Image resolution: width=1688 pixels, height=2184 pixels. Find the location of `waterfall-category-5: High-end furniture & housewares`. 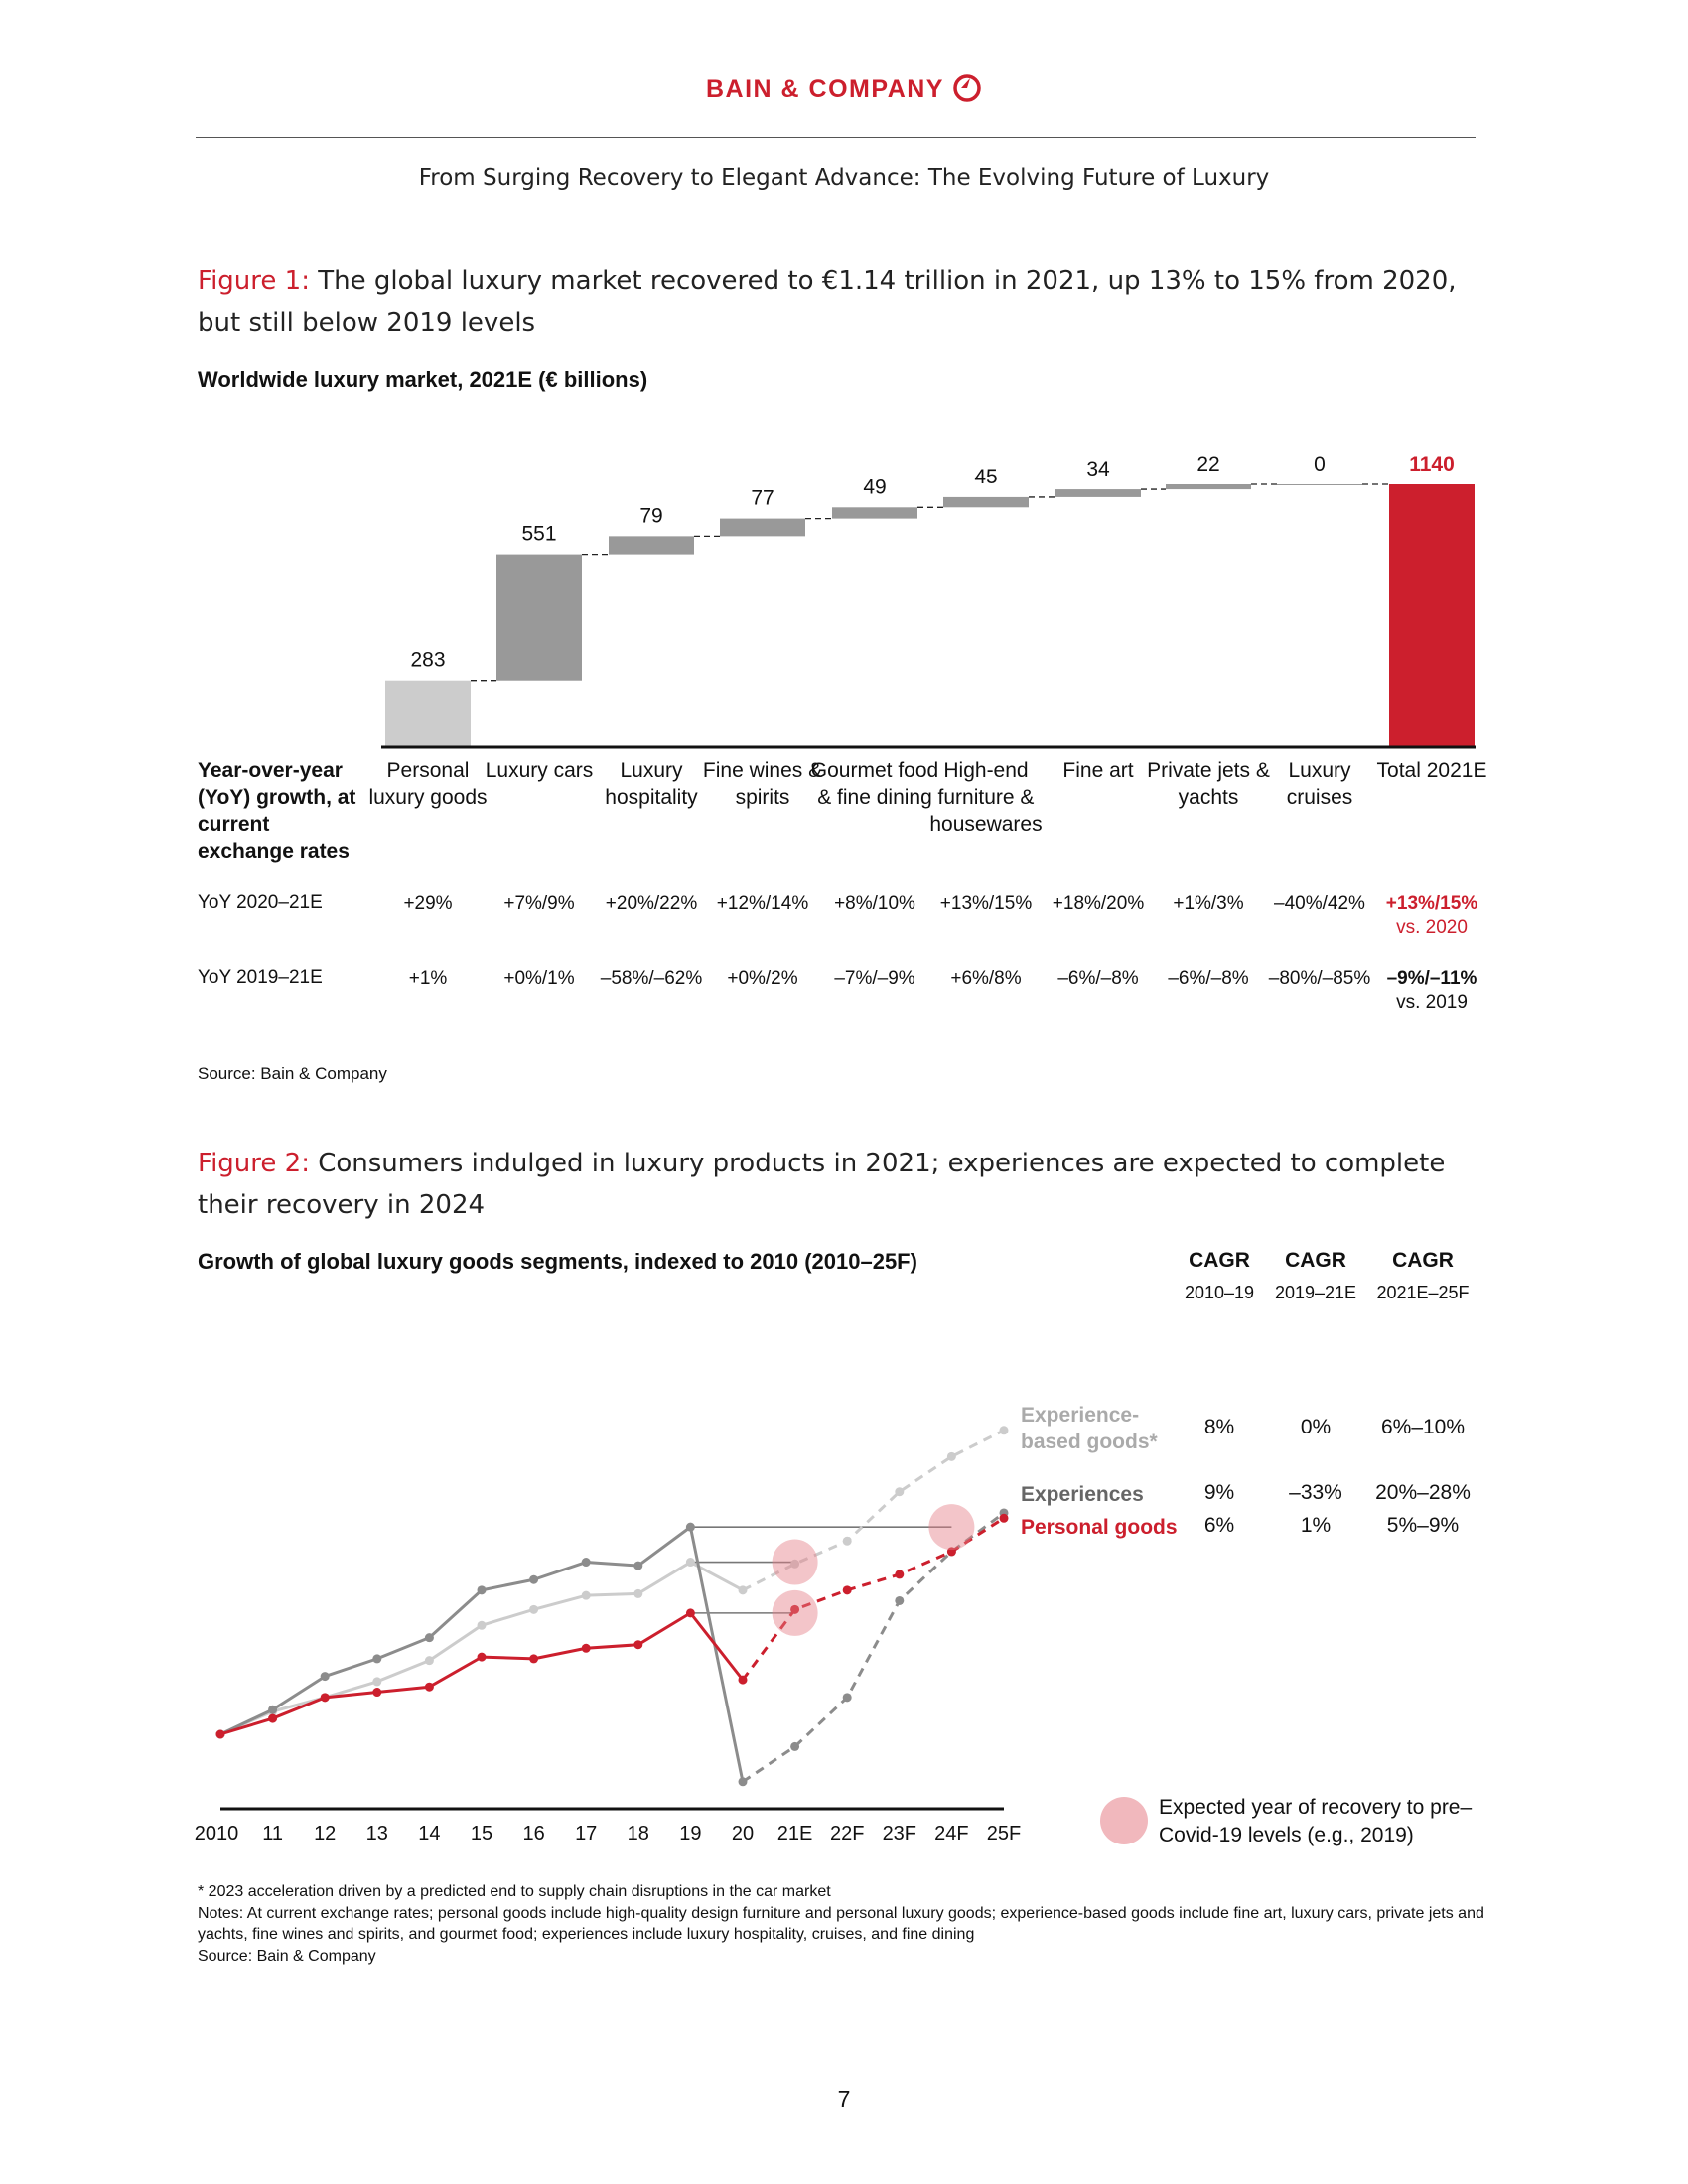

waterfall-category-5: High-end furniture & housewares is located at coordinates (986, 797).